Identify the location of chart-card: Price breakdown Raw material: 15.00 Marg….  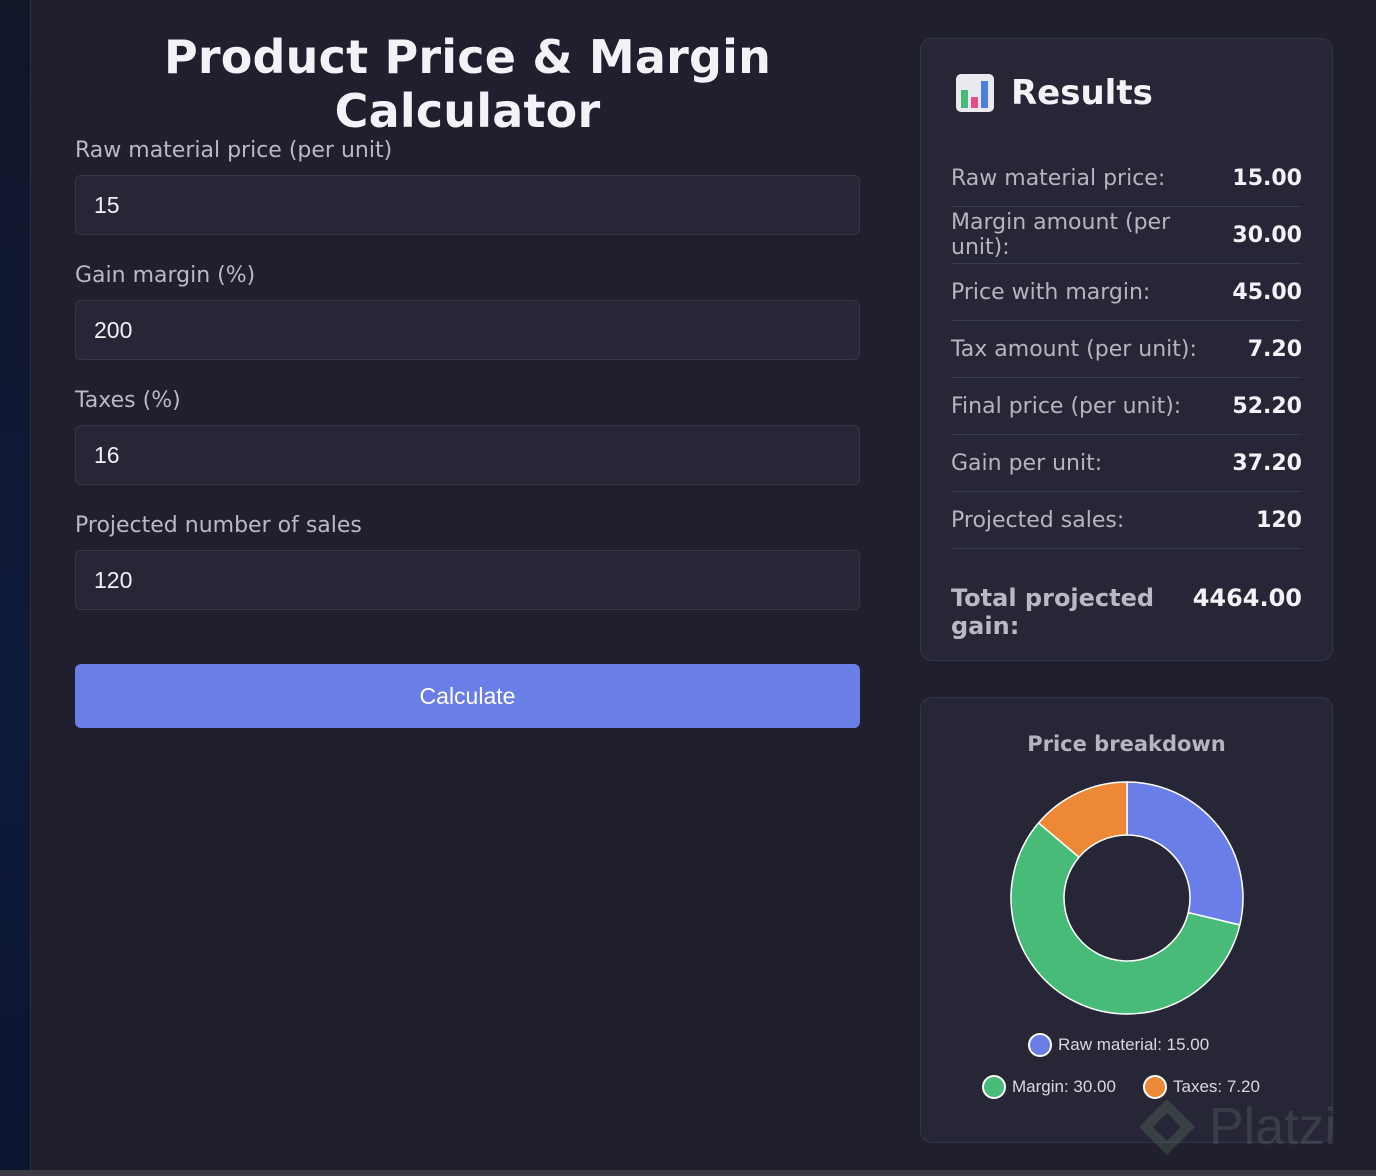
(1126, 920).